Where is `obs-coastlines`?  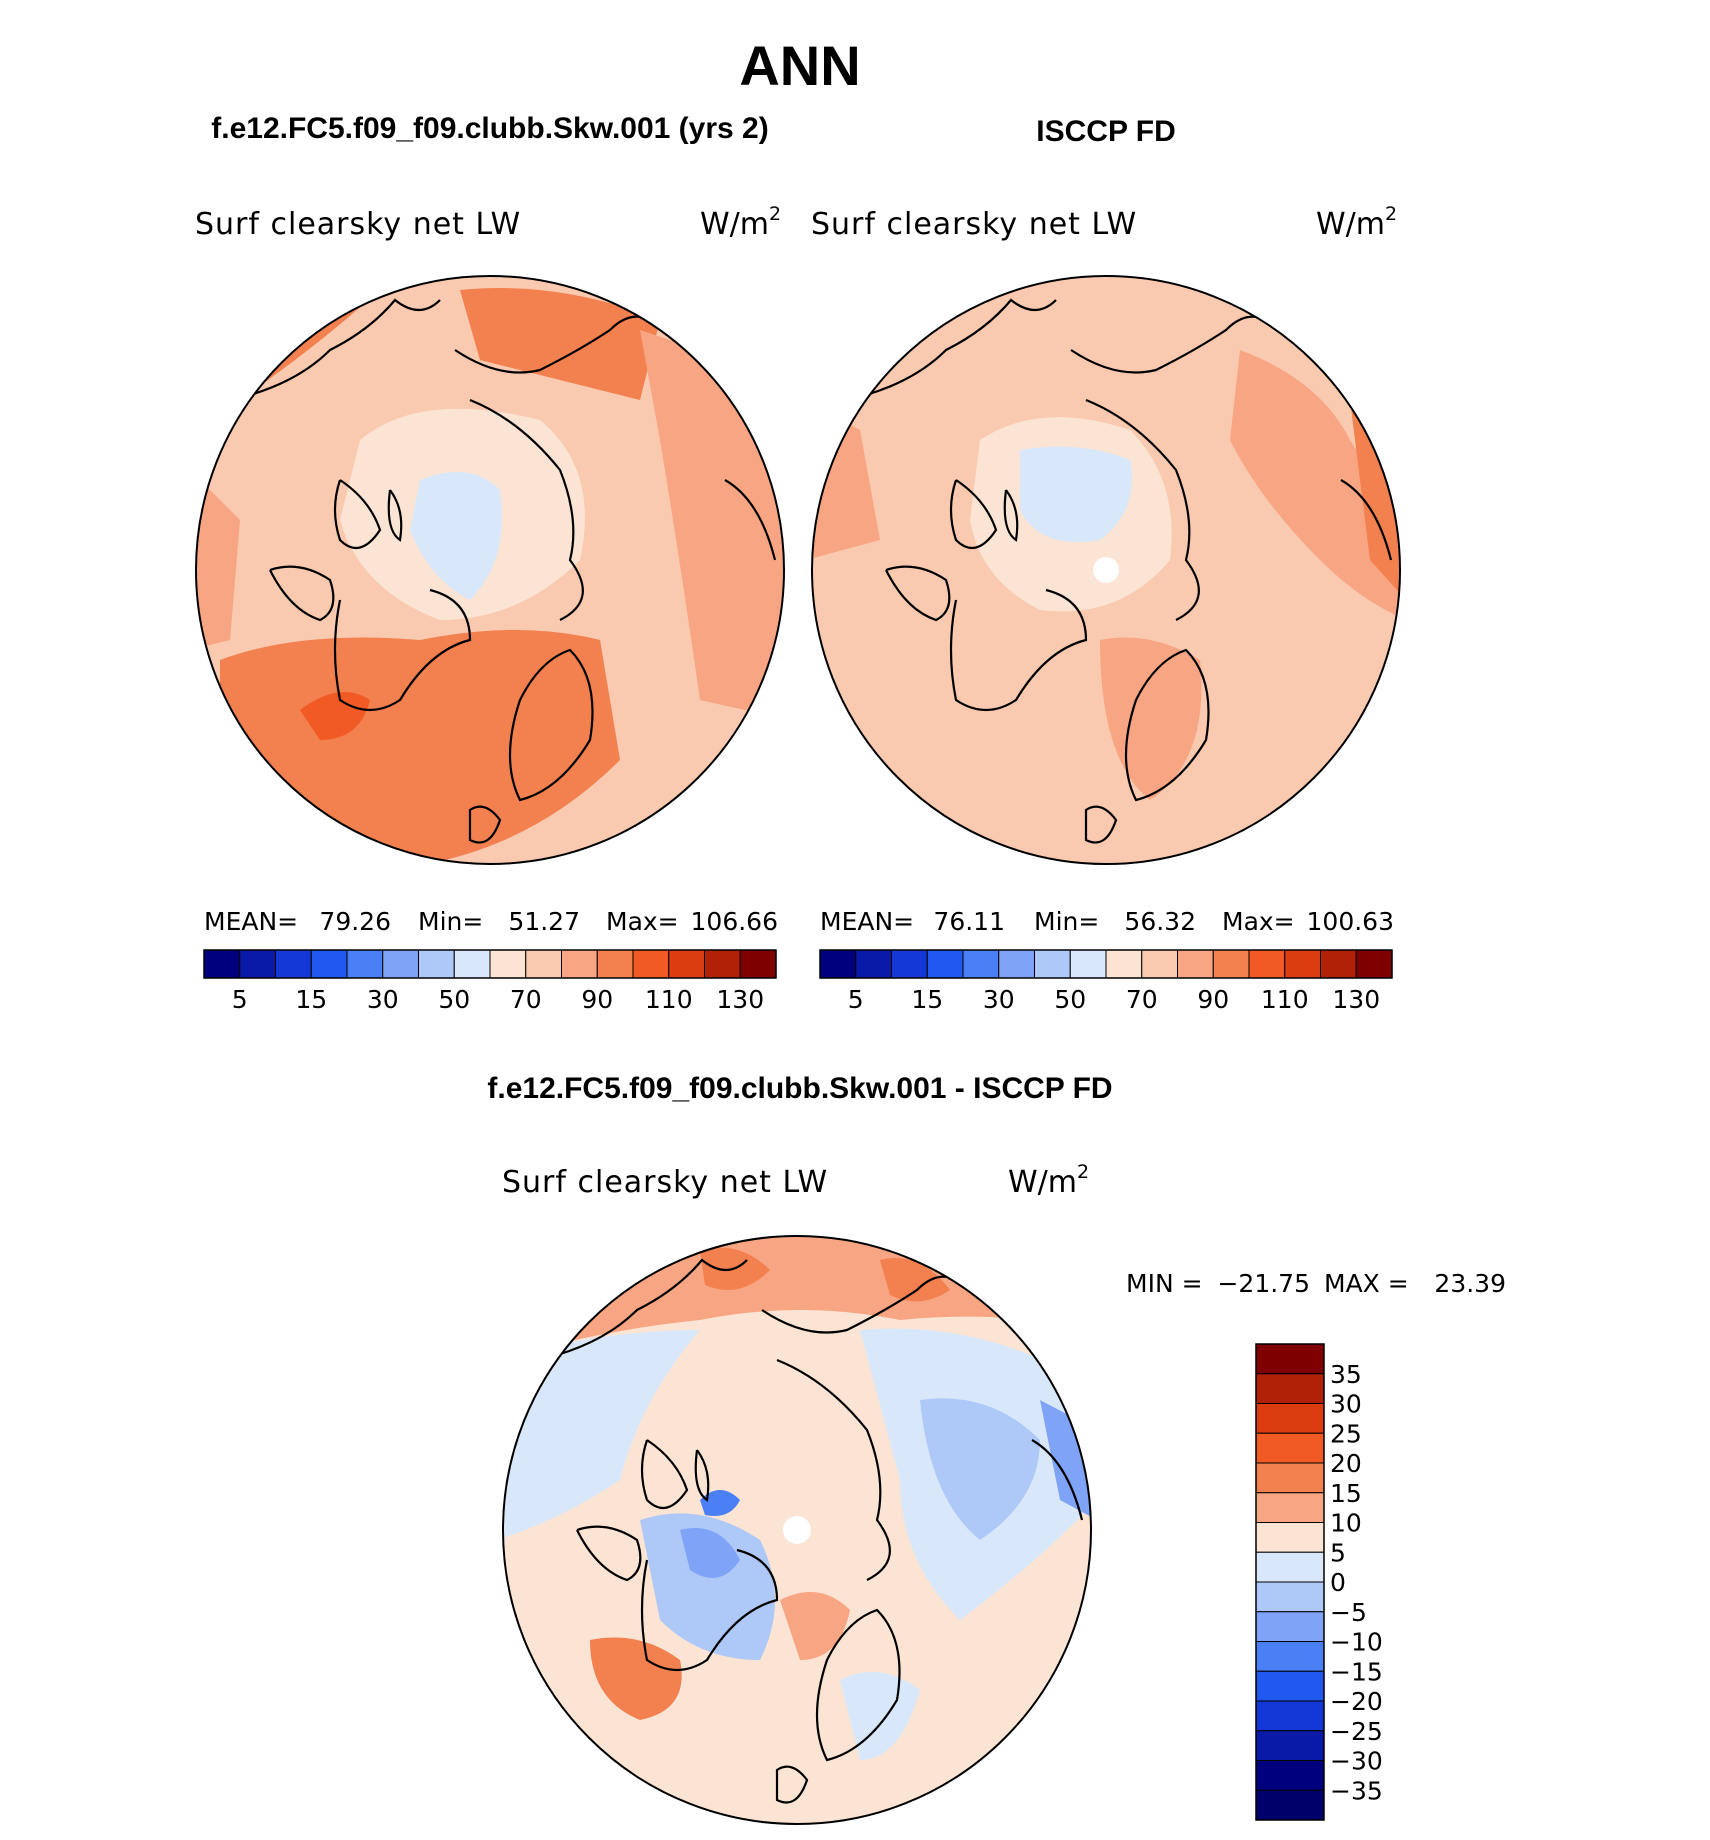 obs-coastlines is located at coordinates (1129, 571).